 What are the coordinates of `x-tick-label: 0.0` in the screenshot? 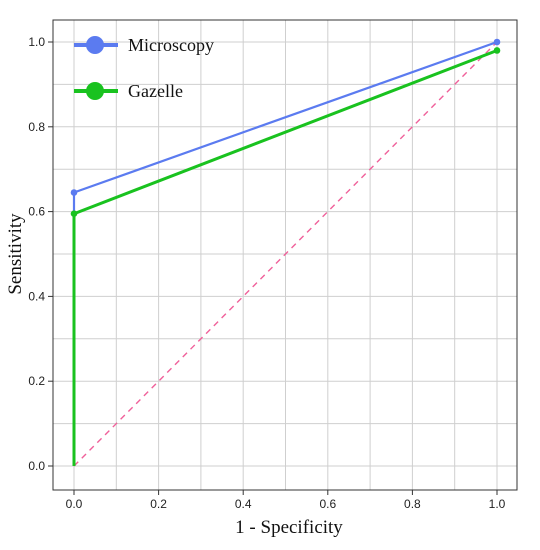 It's located at (74, 504).